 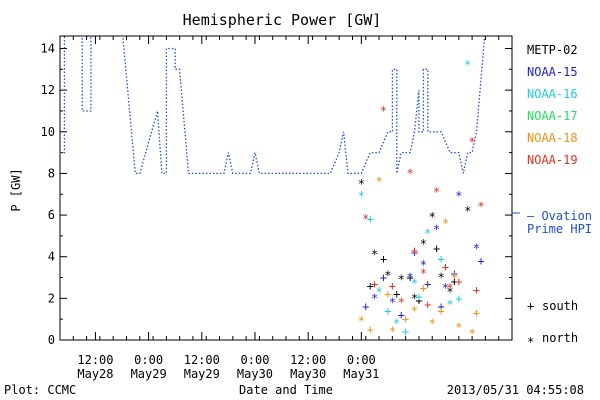 What do you see at coordinates (552, 138) in the screenshot?
I see `legend-noaa-18: NOAA-18` at bounding box center [552, 138].